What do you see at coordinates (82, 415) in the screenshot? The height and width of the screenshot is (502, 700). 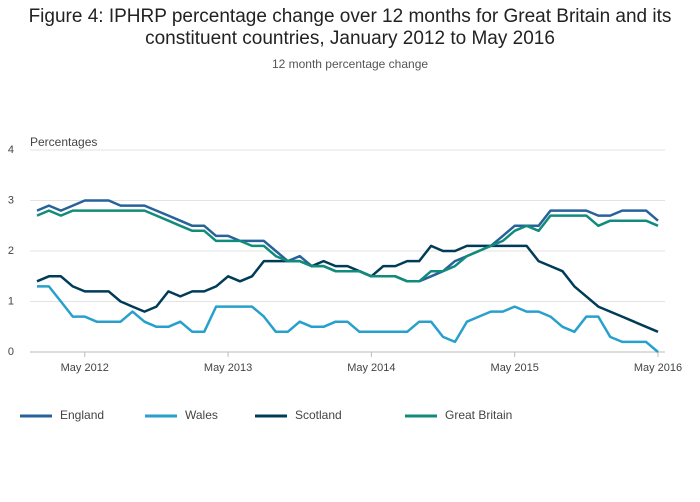 I see `legend-label: England` at bounding box center [82, 415].